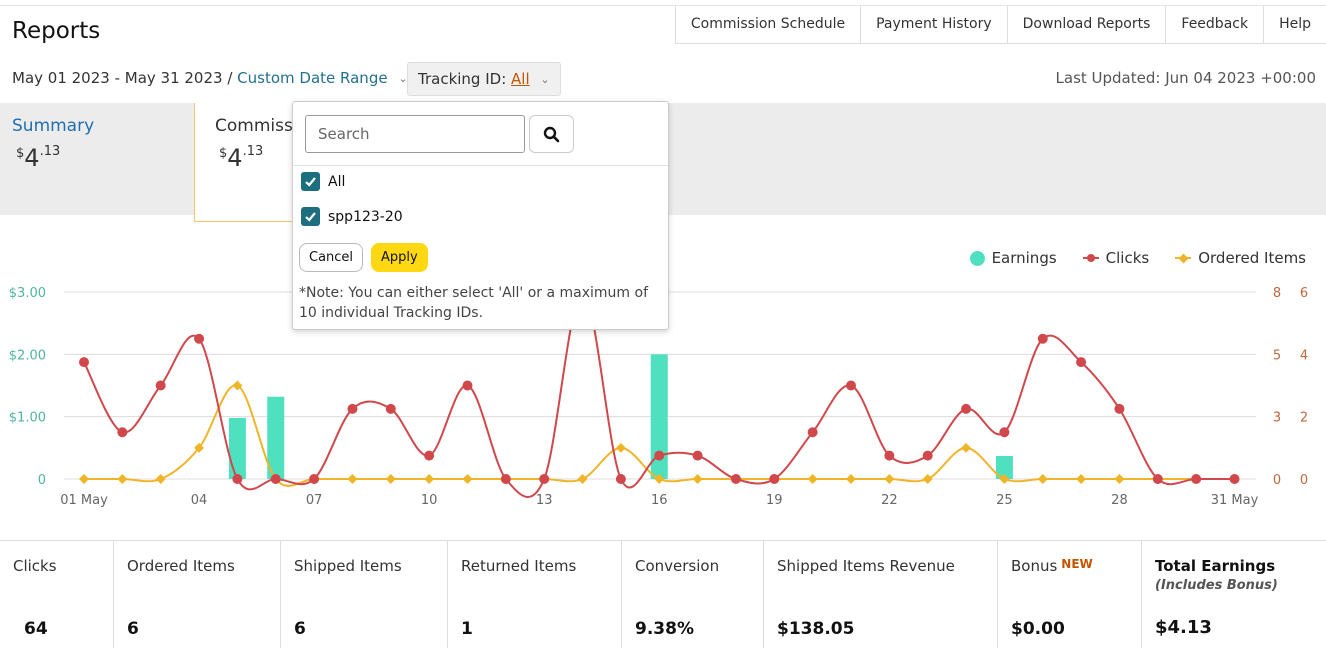 The height and width of the screenshot is (648, 1326). I want to click on stat-value: $138.05, so click(816, 629).